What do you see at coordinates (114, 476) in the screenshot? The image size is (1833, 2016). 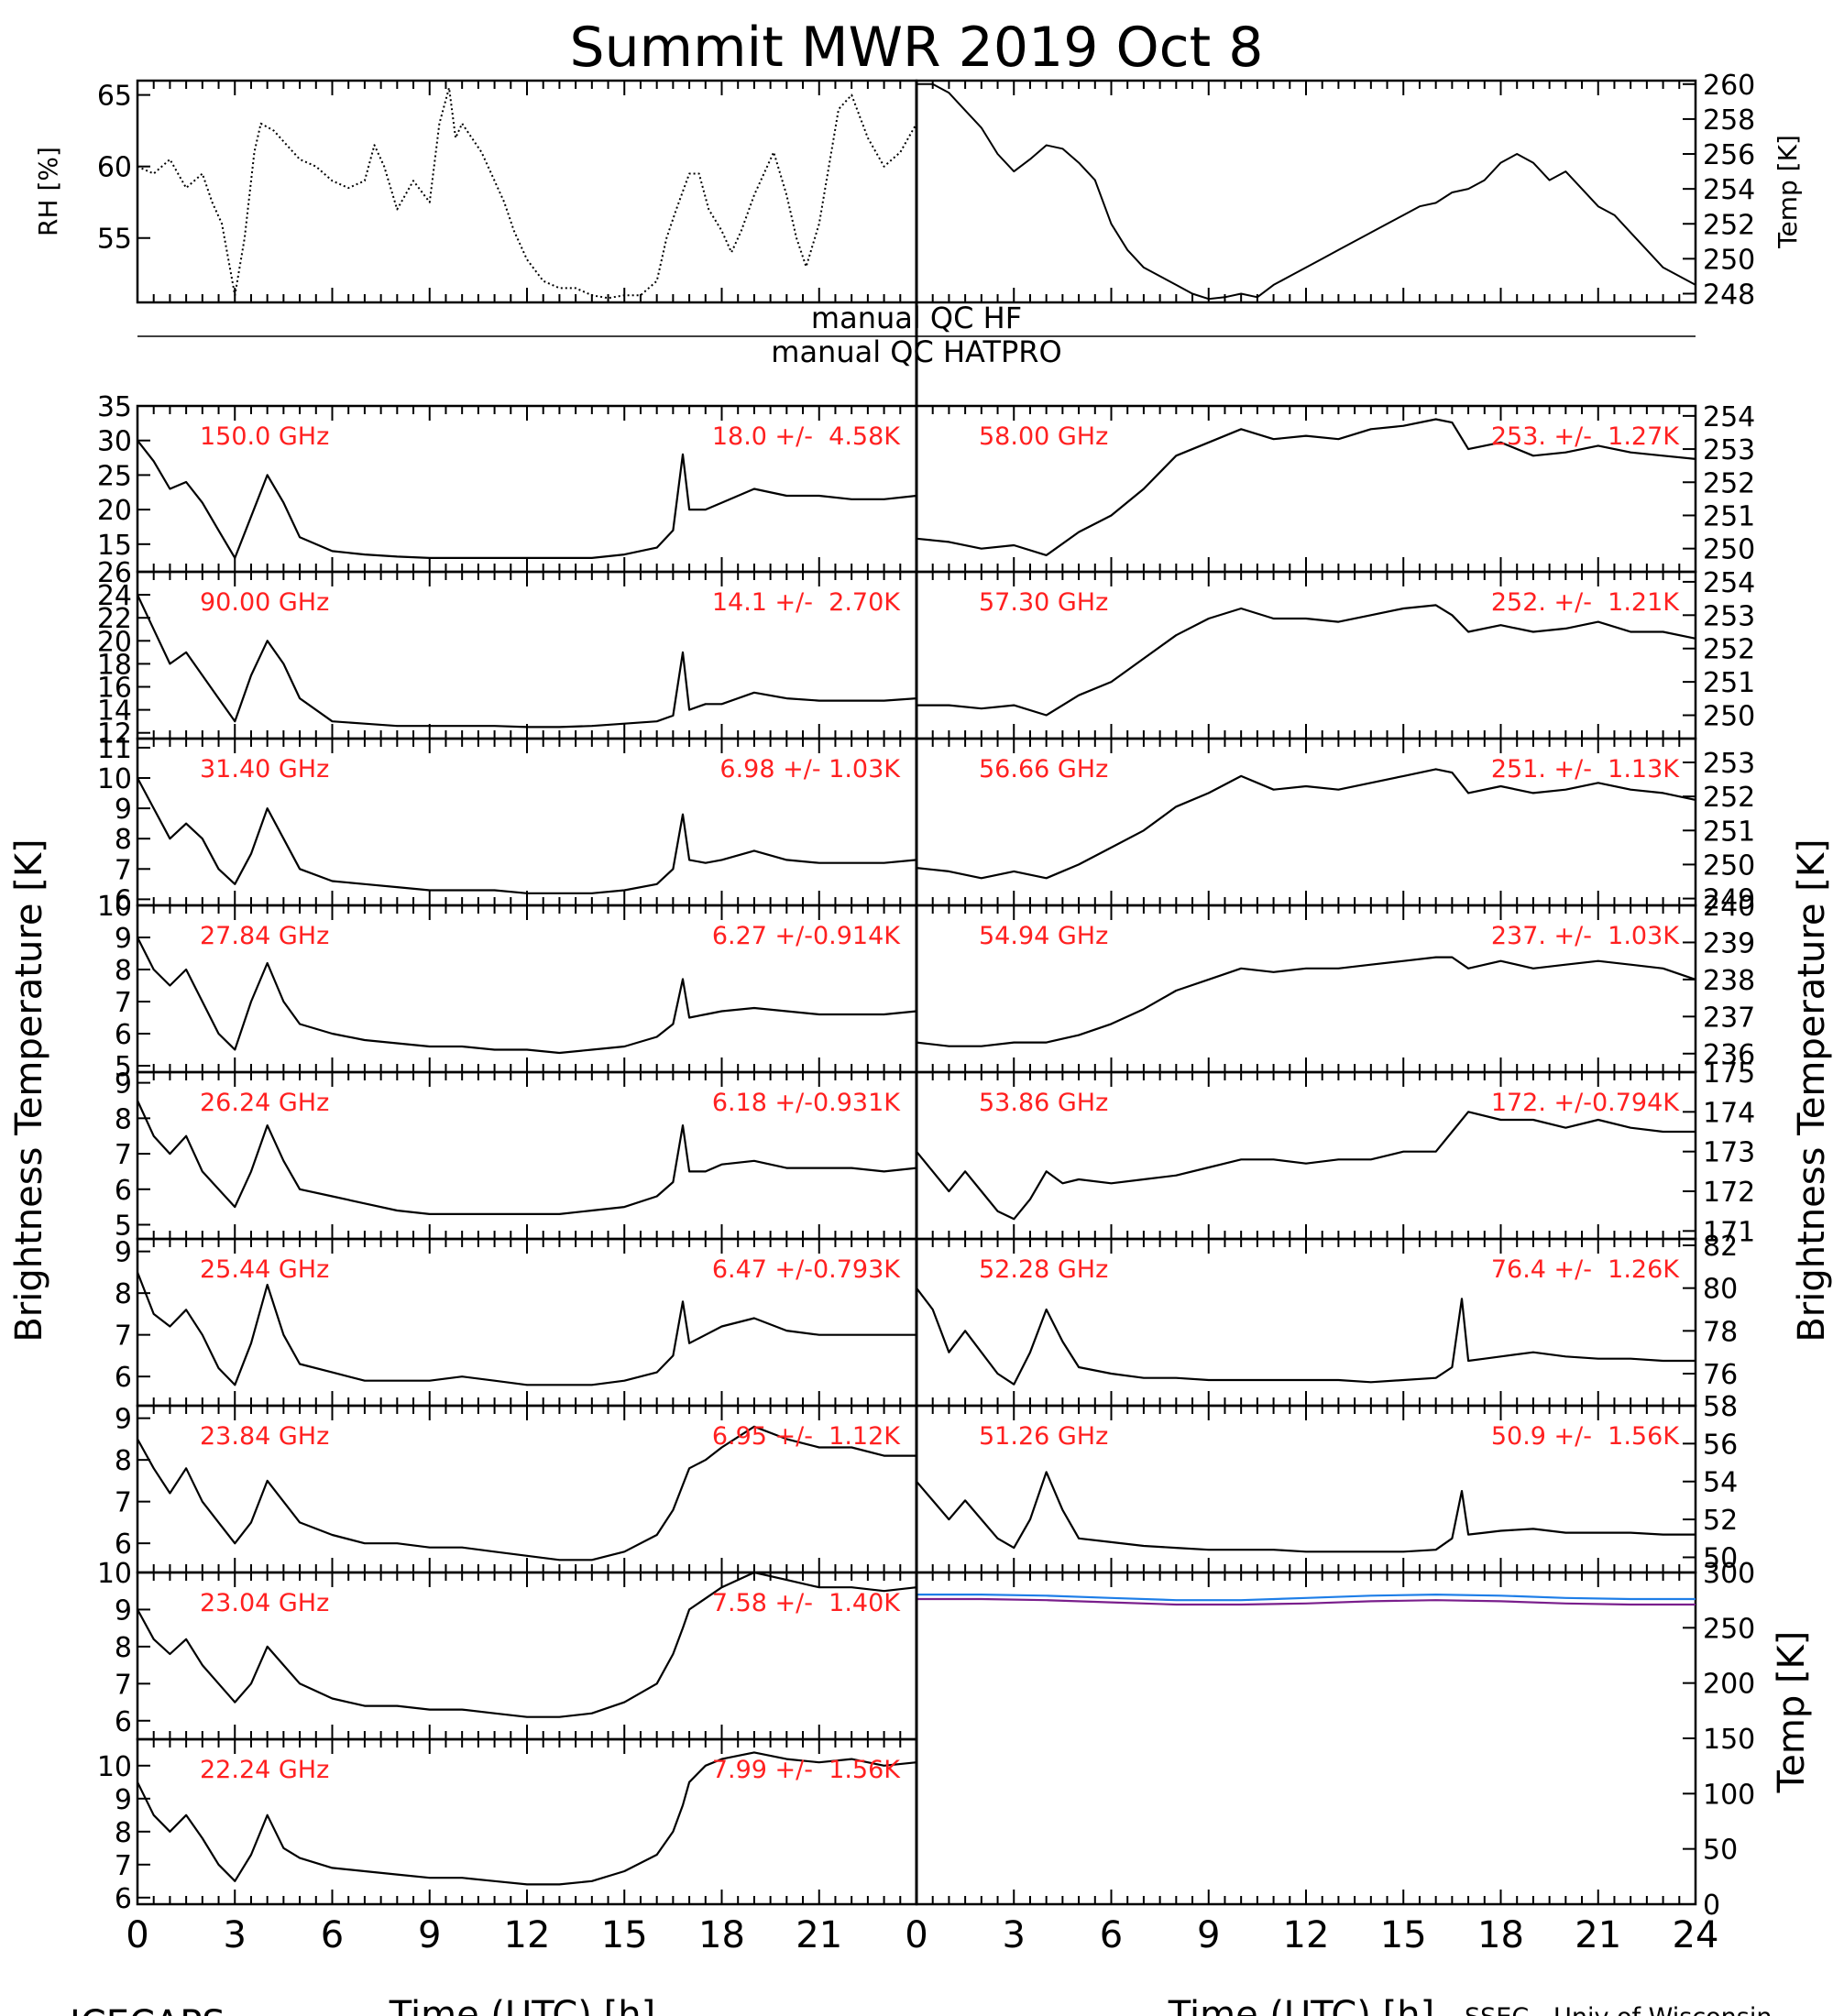 I see `y-tick-label: 25` at bounding box center [114, 476].